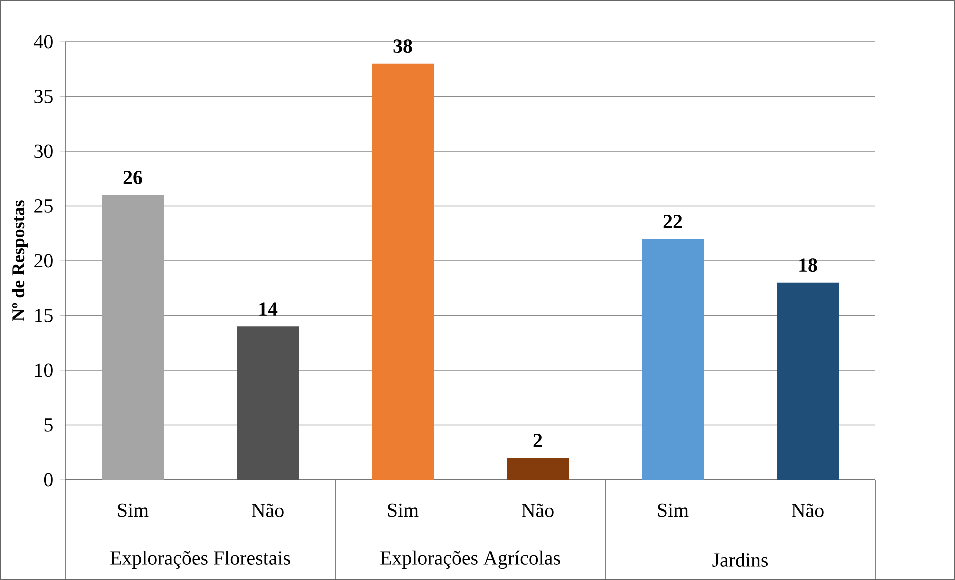  What do you see at coordinates (133, 177) in the screenshot?
I see `data-label: 26` at bounding box center [133, 177].